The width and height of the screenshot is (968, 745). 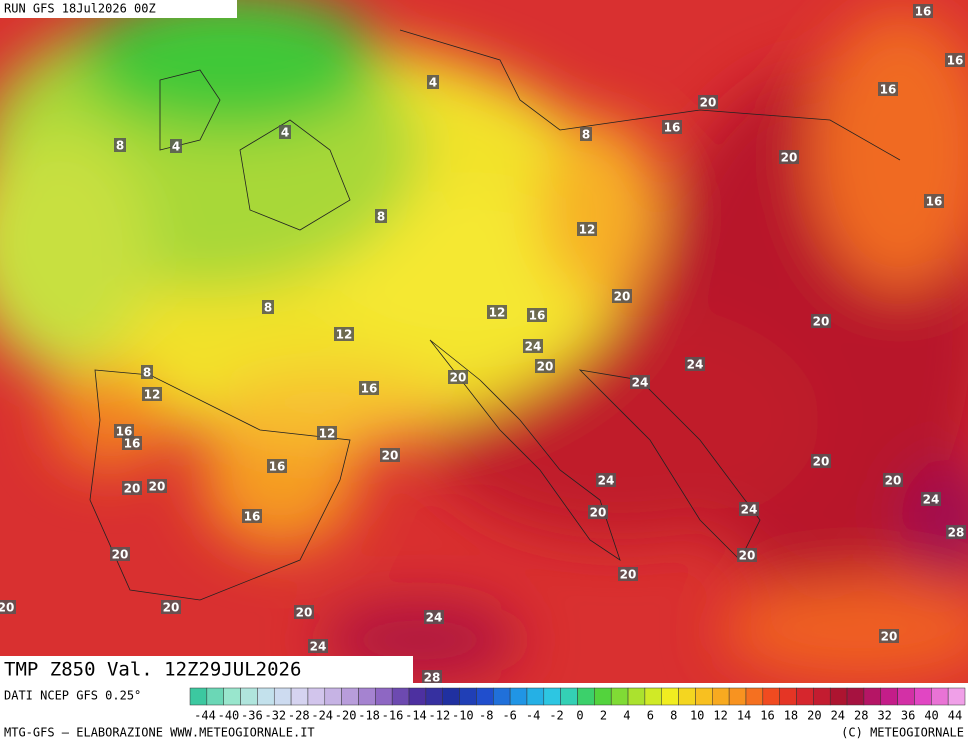 What do you see at coordinates (393, 716) in the screenshot?
I see `scale-label: -16` at bounding box center [393, 716].